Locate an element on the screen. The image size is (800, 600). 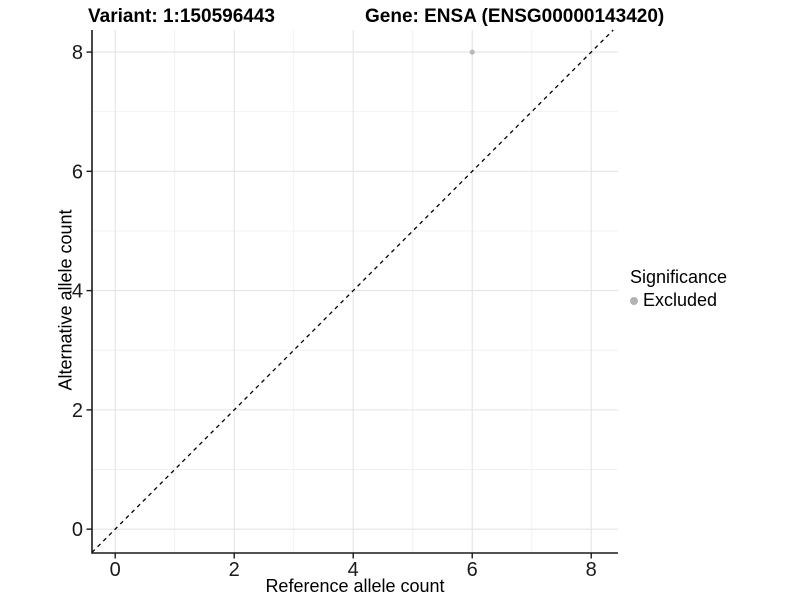
x-tick-label: 6 is located at coordinates (472, 570).